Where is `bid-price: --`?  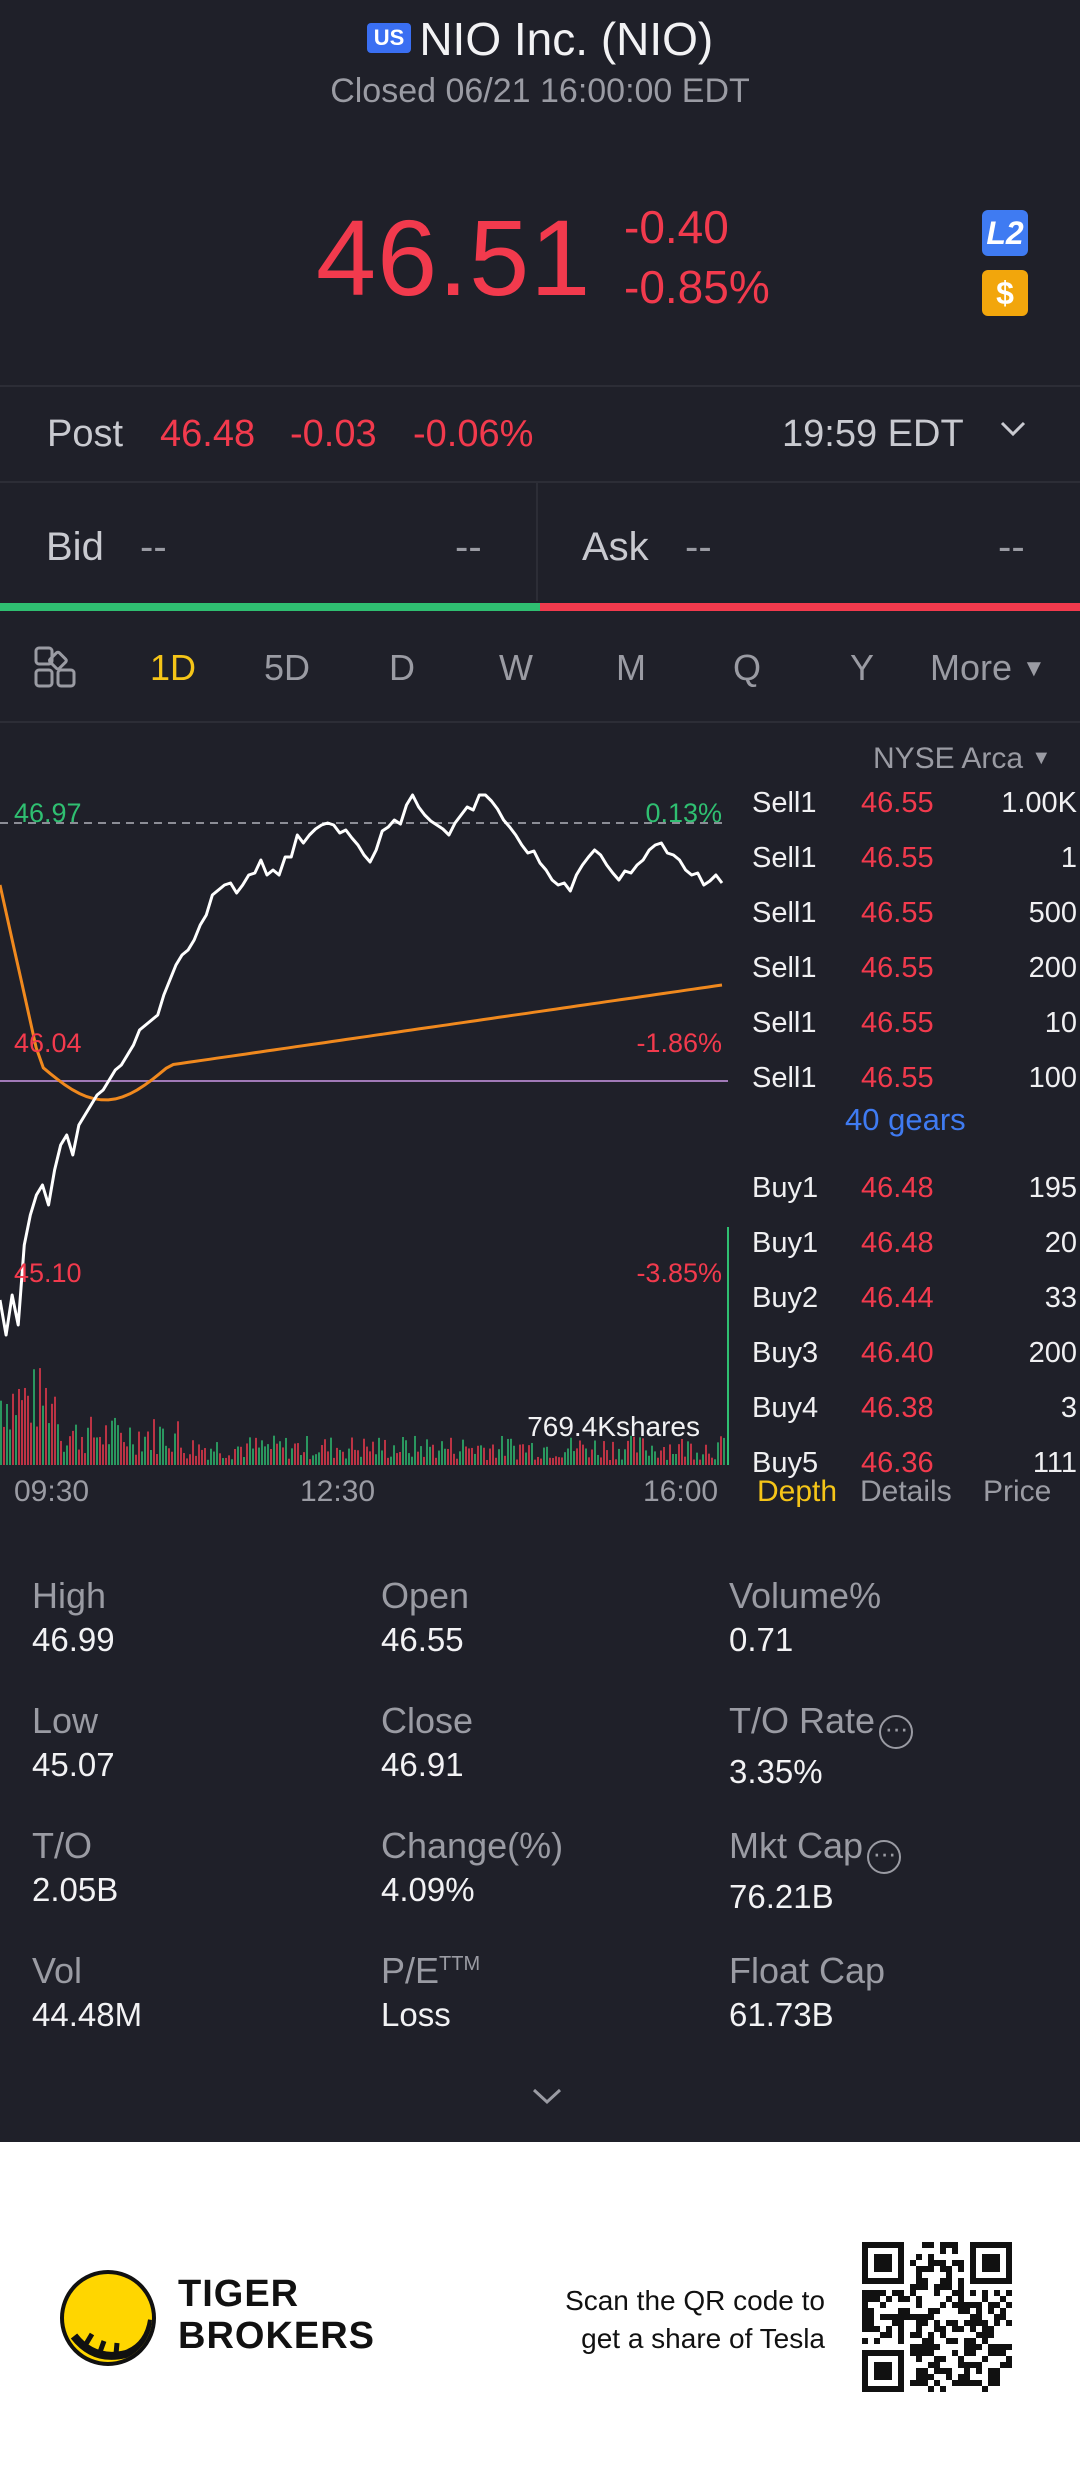
bid-price: -- is located at coordinates (153, 547).